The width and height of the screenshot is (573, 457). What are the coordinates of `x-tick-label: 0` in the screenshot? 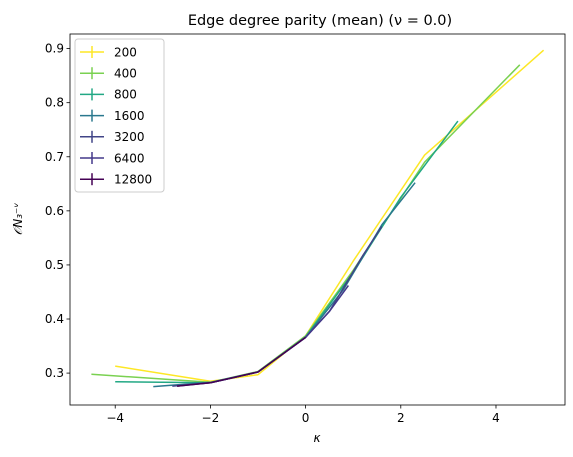 It's located at (306, 418).